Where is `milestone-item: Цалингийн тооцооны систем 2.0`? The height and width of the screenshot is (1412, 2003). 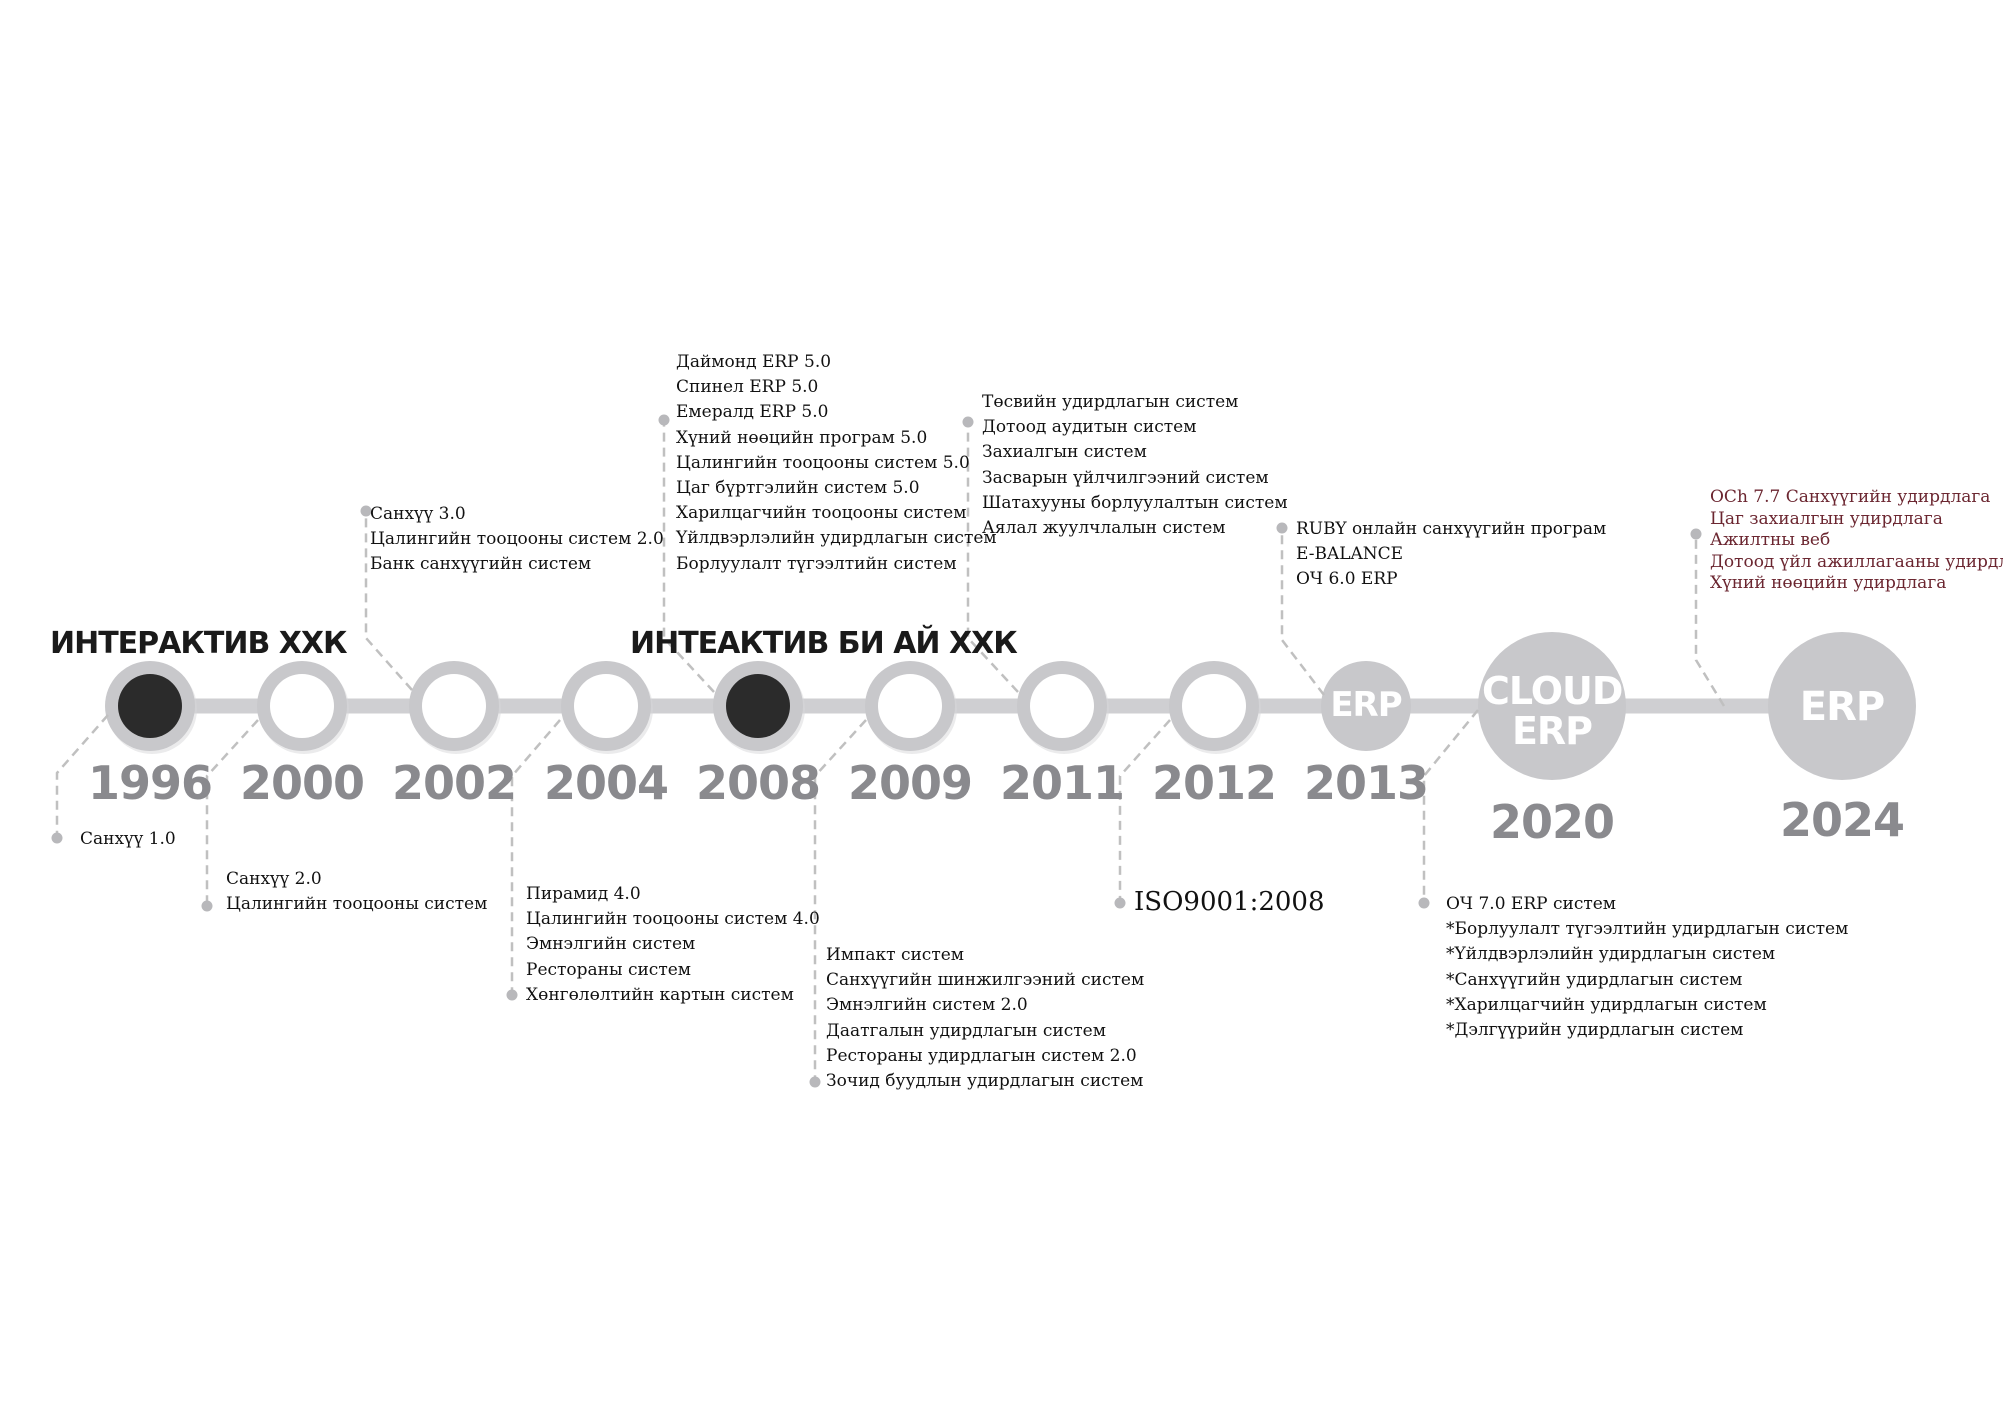
milestone-item: Цалингийн тооцооны систем 2.0 is located at coordinates (517, 539).